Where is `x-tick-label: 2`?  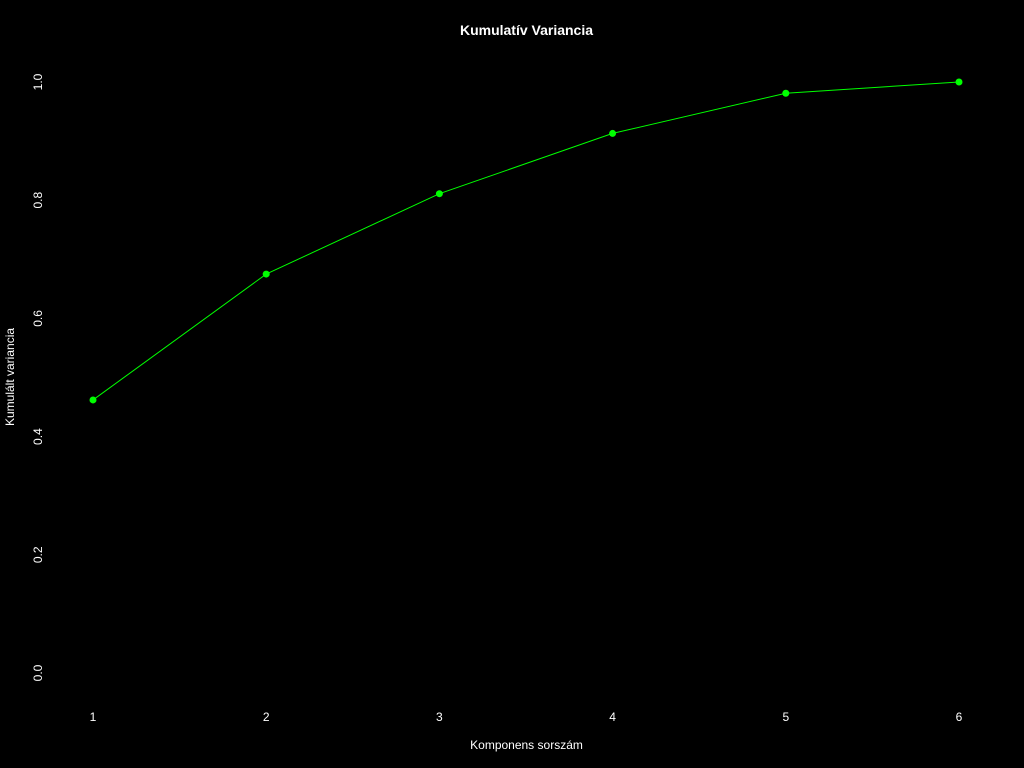 x-tick-label: 2 is located at coordinates (266, 717).